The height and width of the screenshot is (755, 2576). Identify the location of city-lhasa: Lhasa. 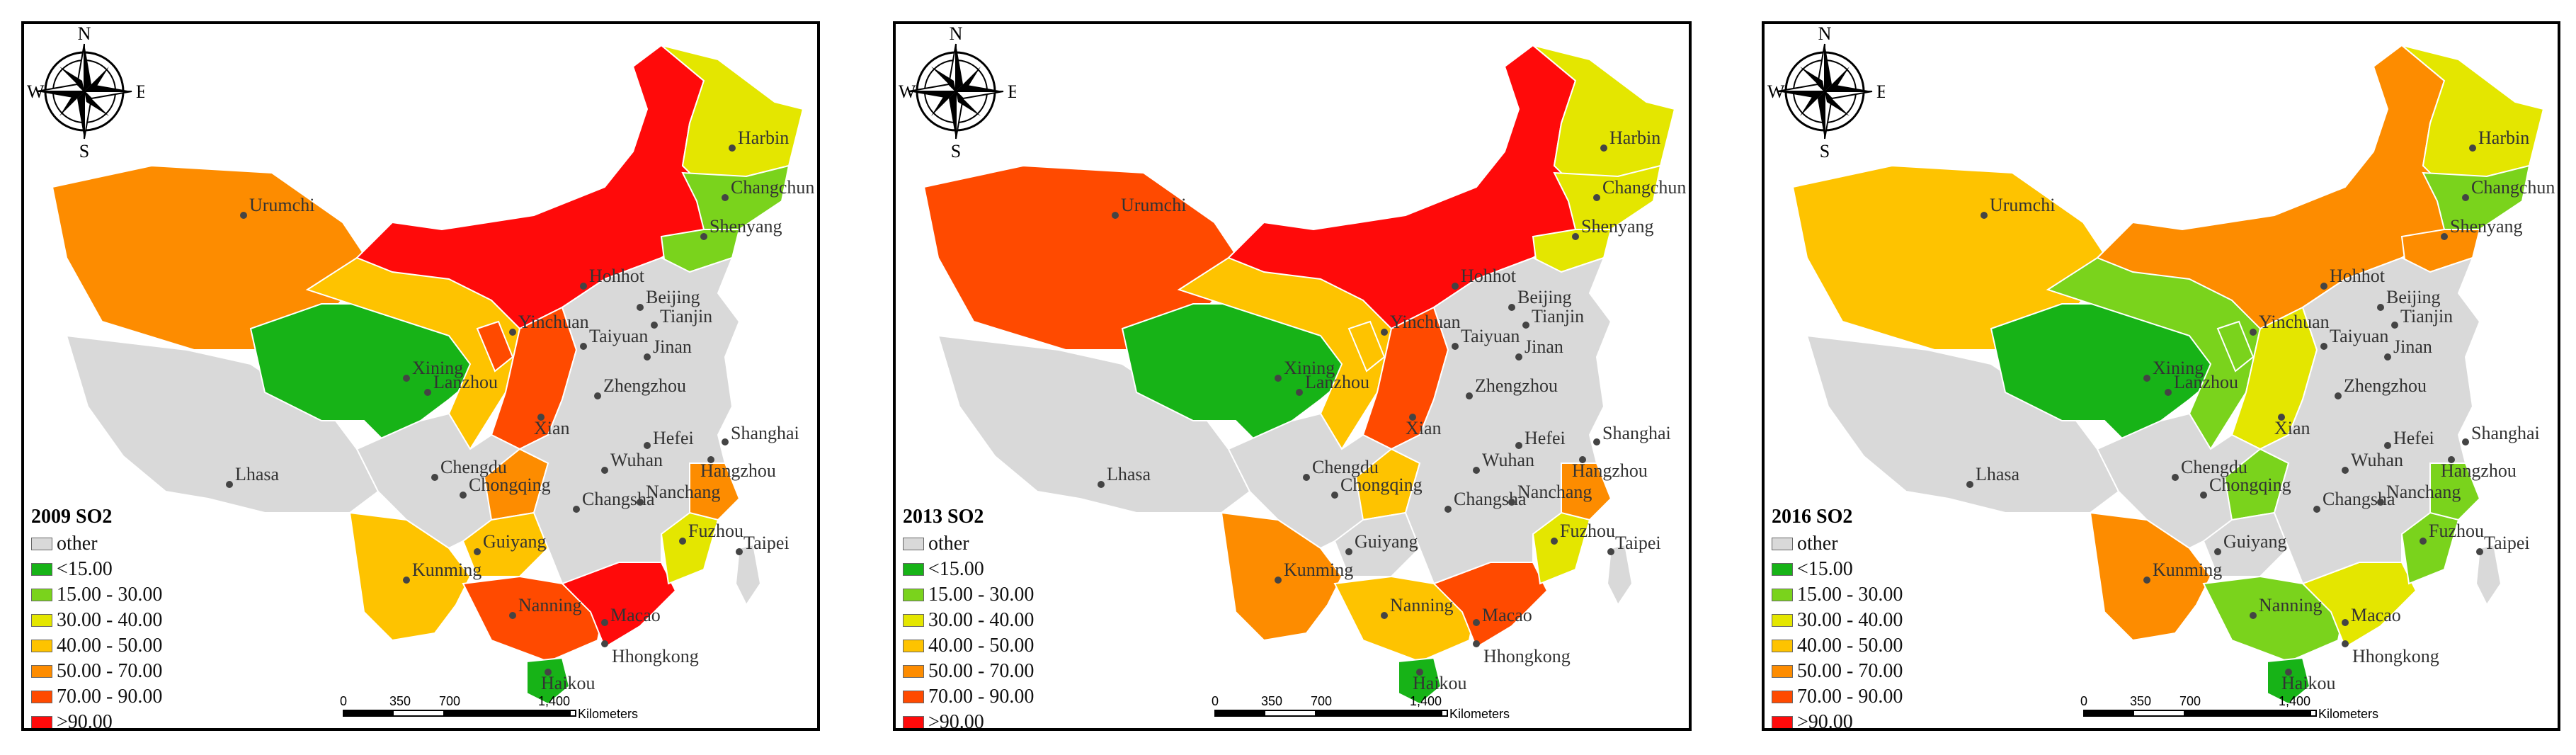
(1125, 476).